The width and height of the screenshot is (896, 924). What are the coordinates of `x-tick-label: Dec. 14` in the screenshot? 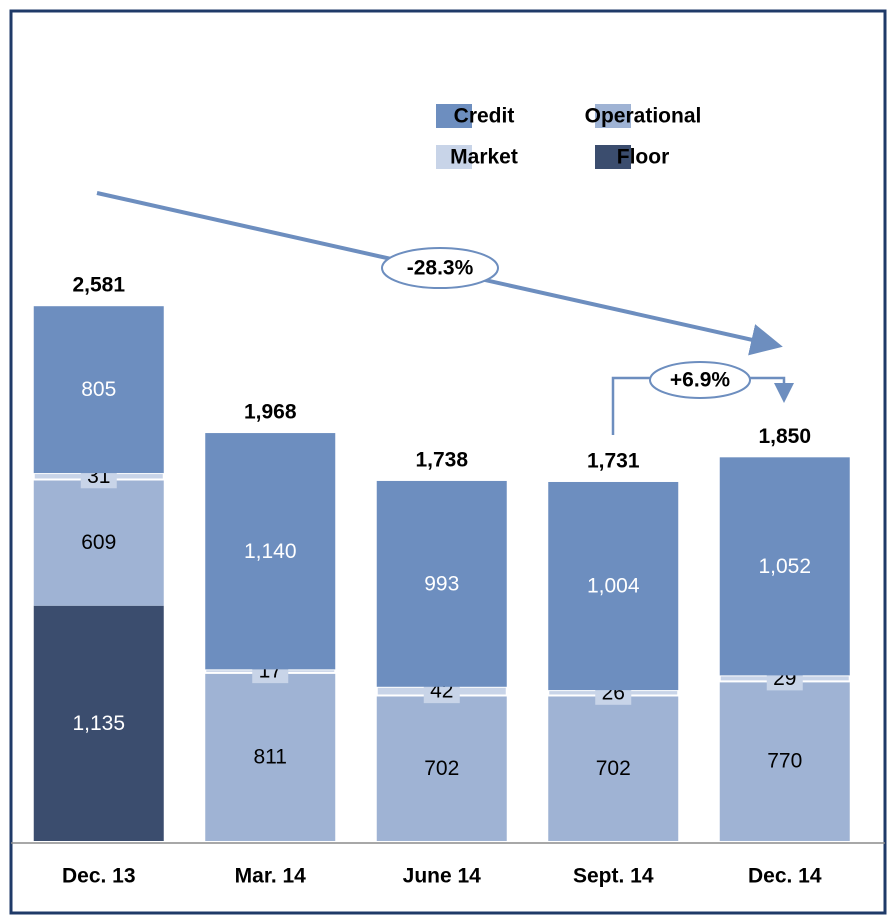 It's located at (785, 876).